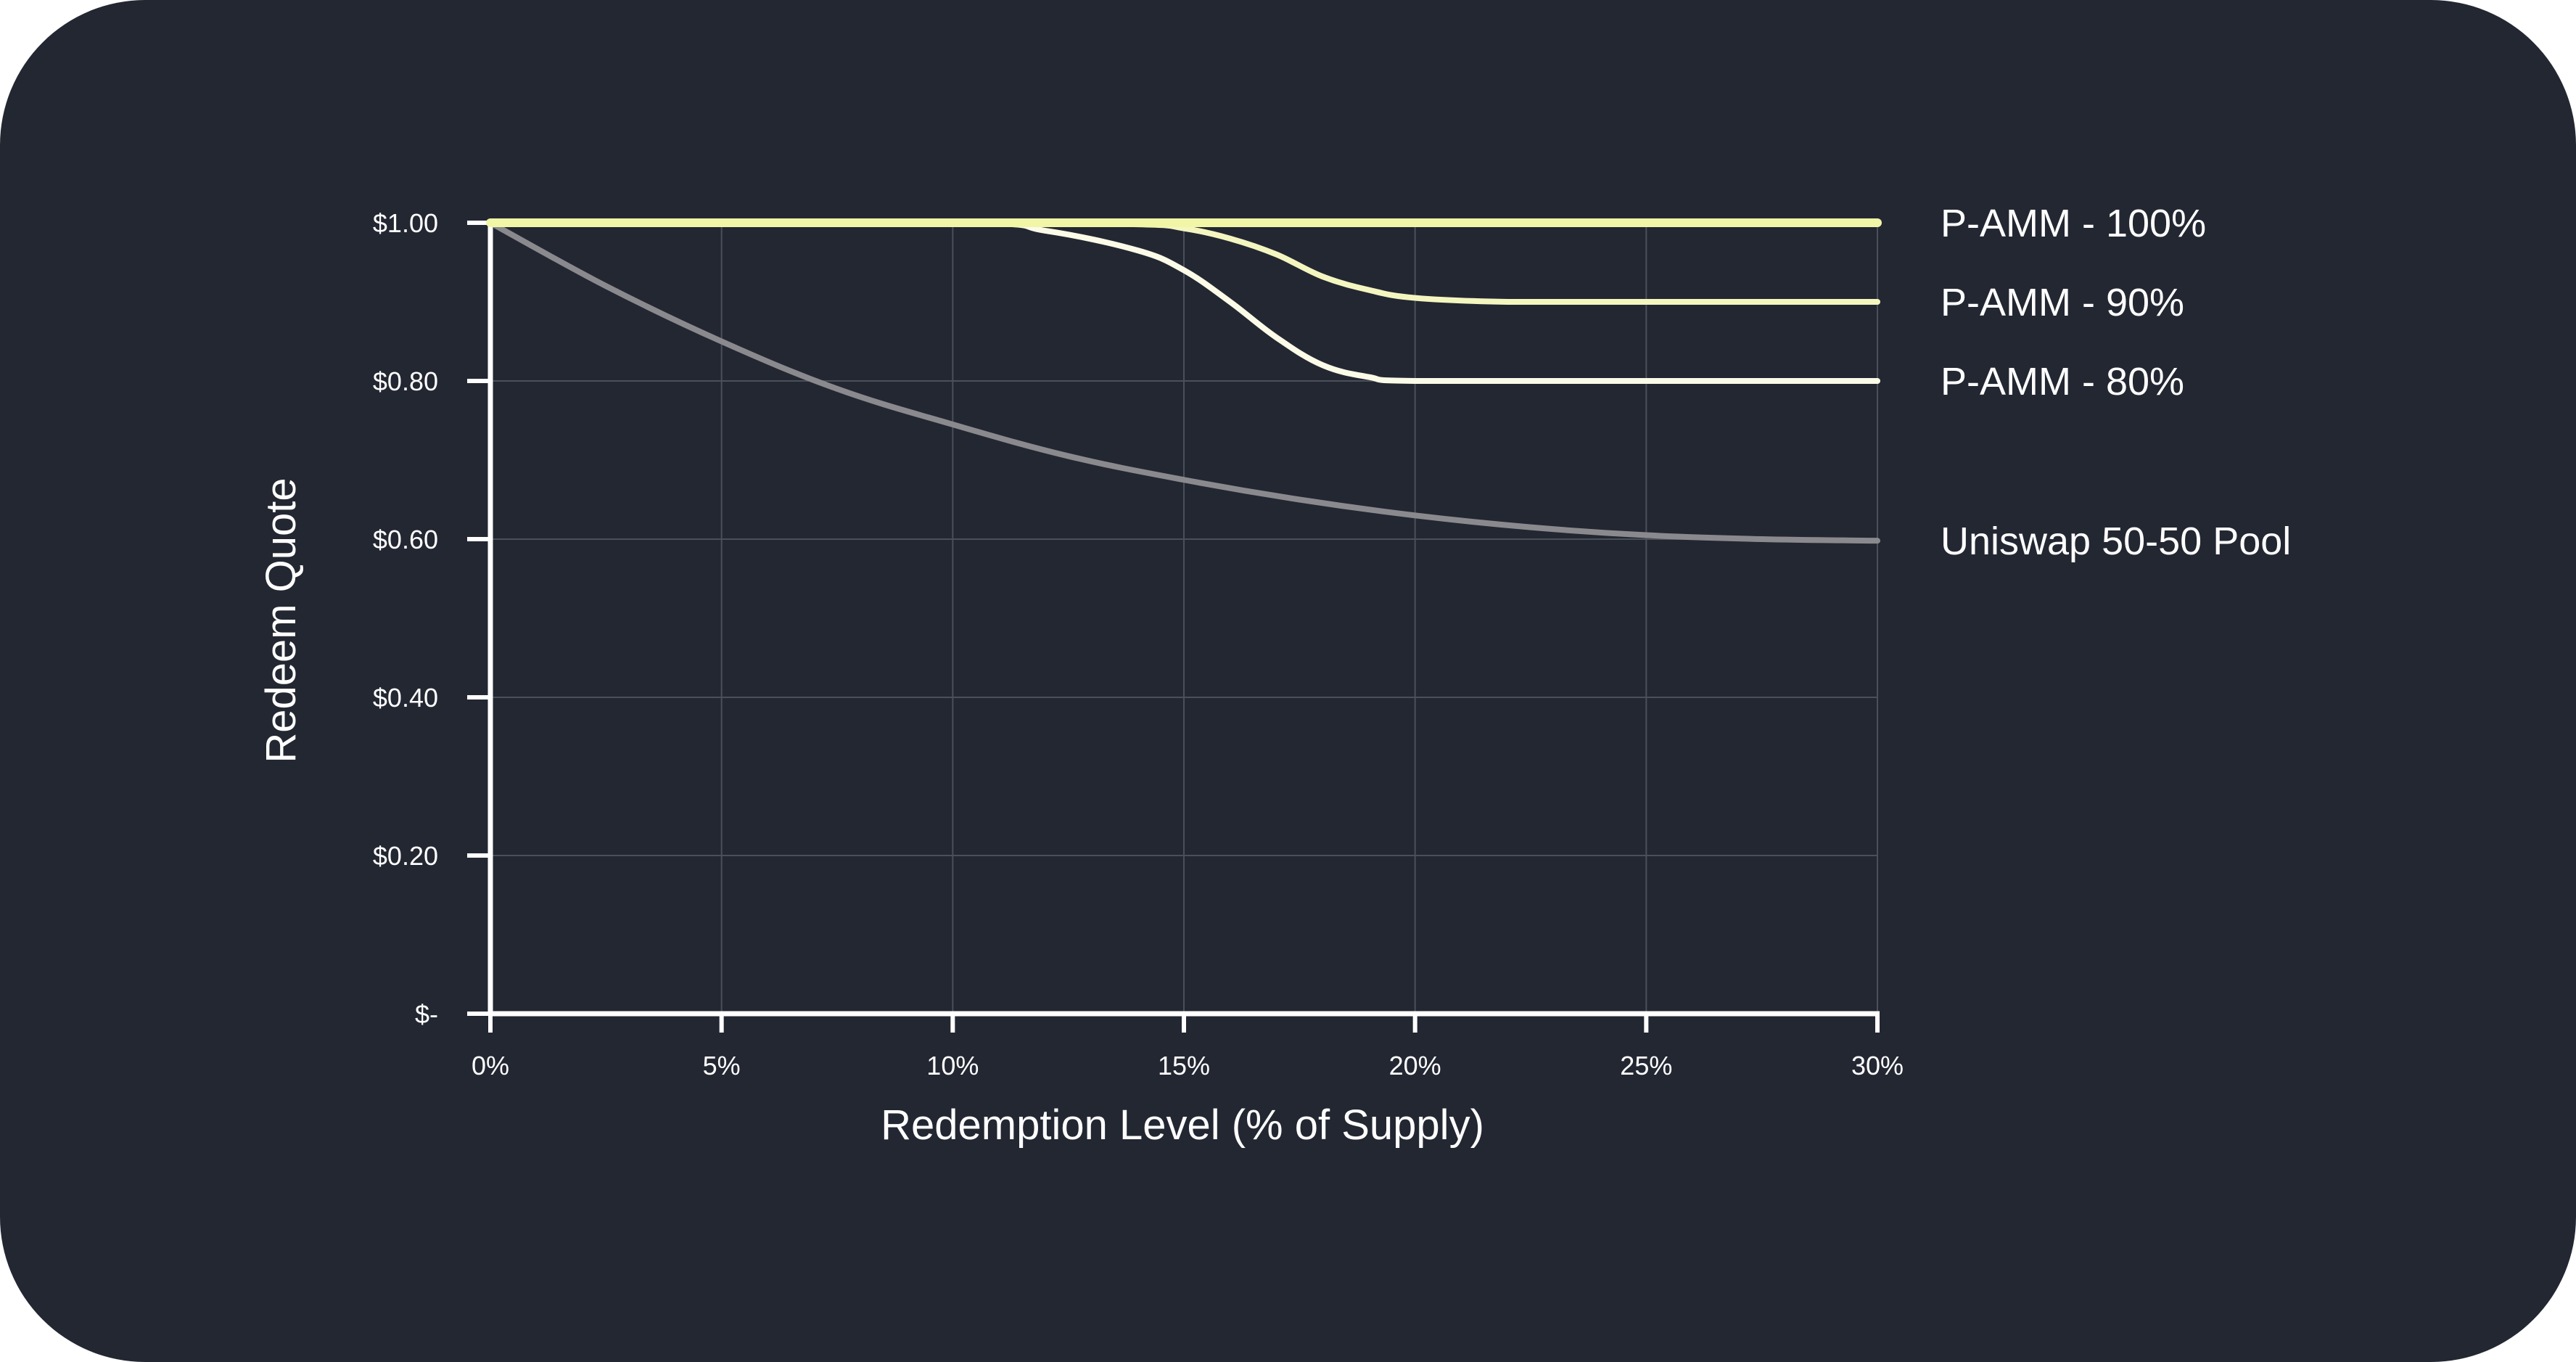 The image size is (2576, 1362). Describe the element at coordinates (2073, 223) in the screenshot. I see `series-label-p-amm-100: P-AMM - 100%` at that location.